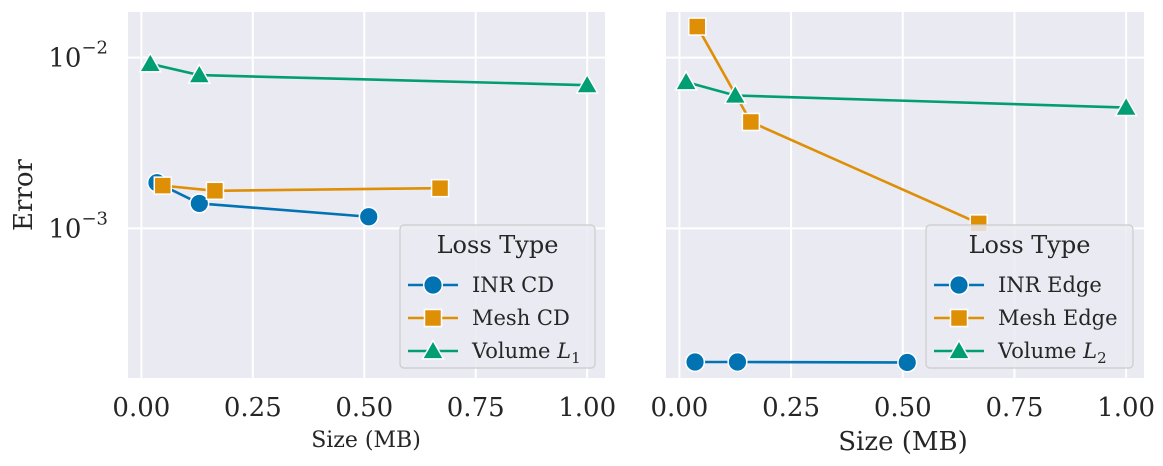  I want to click on legend-volume-l2-marker, so click(959, 349).